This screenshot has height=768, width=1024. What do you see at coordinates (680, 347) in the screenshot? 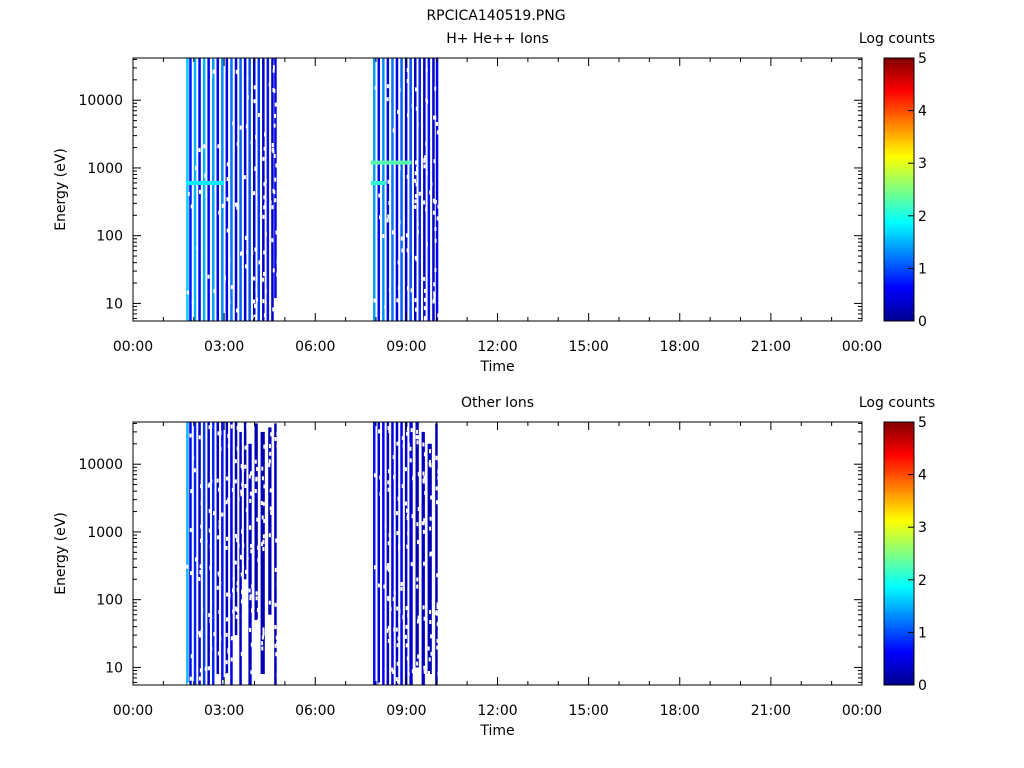
I see `x-tick-label: 18:00` at bounding box center [680, 347].